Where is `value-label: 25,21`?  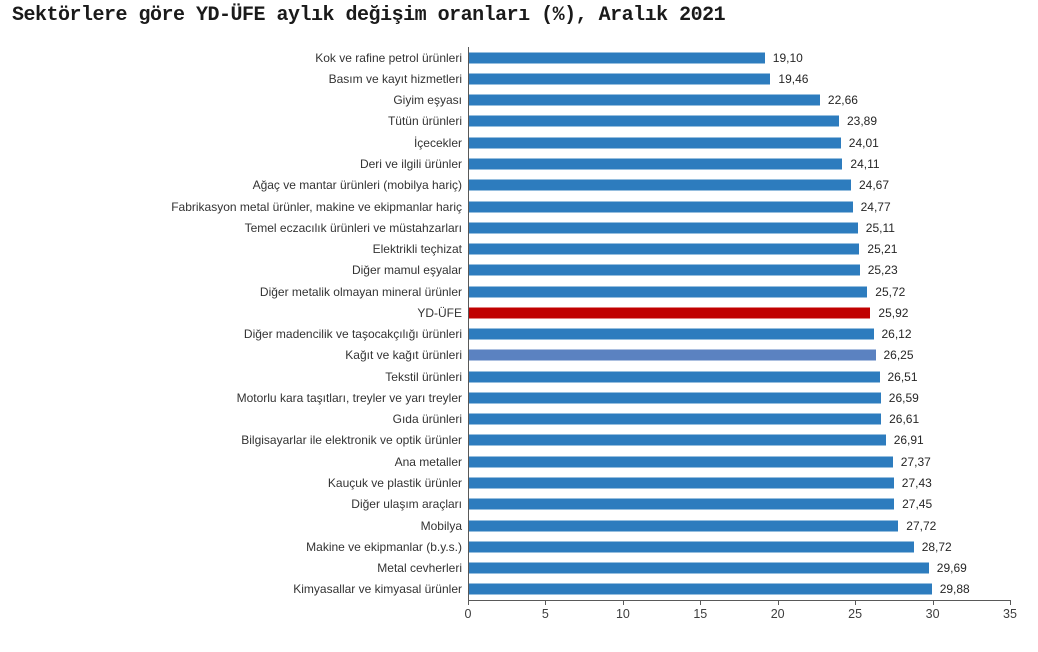
value-label: 25,21 is located at coordinates (882, 249).